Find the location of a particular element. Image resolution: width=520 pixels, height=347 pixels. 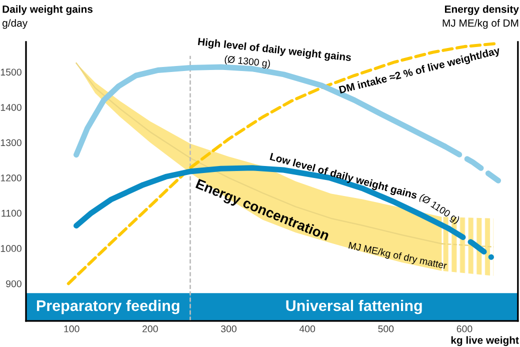

x-tick-label: 400 is located at coordinates (307, 328).